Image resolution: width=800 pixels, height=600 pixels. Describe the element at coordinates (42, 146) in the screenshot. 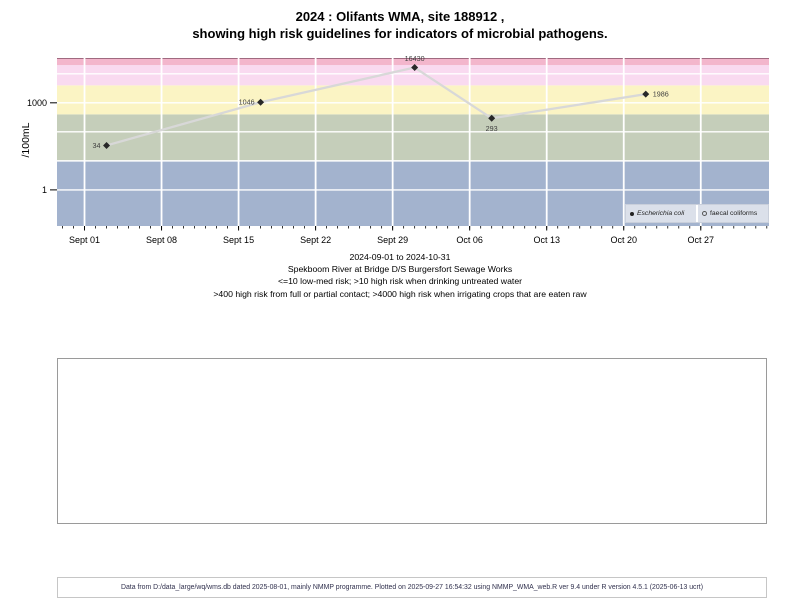

I see `y-axis: 1000 1` at that location.